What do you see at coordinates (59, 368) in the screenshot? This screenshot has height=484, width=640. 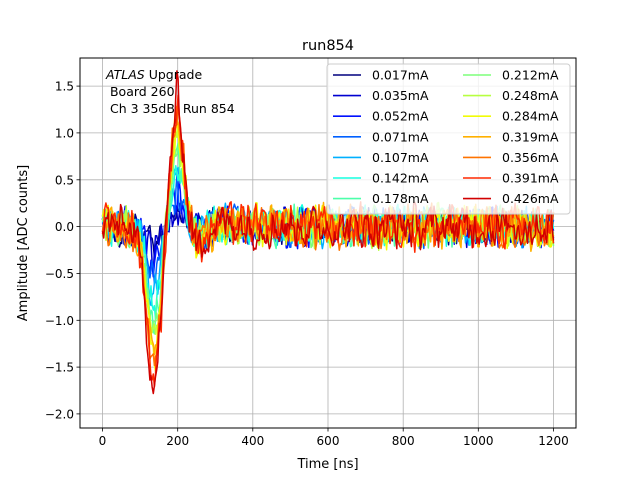 I see `y-tick-label: −1.5` at bounding box center [59, 368].